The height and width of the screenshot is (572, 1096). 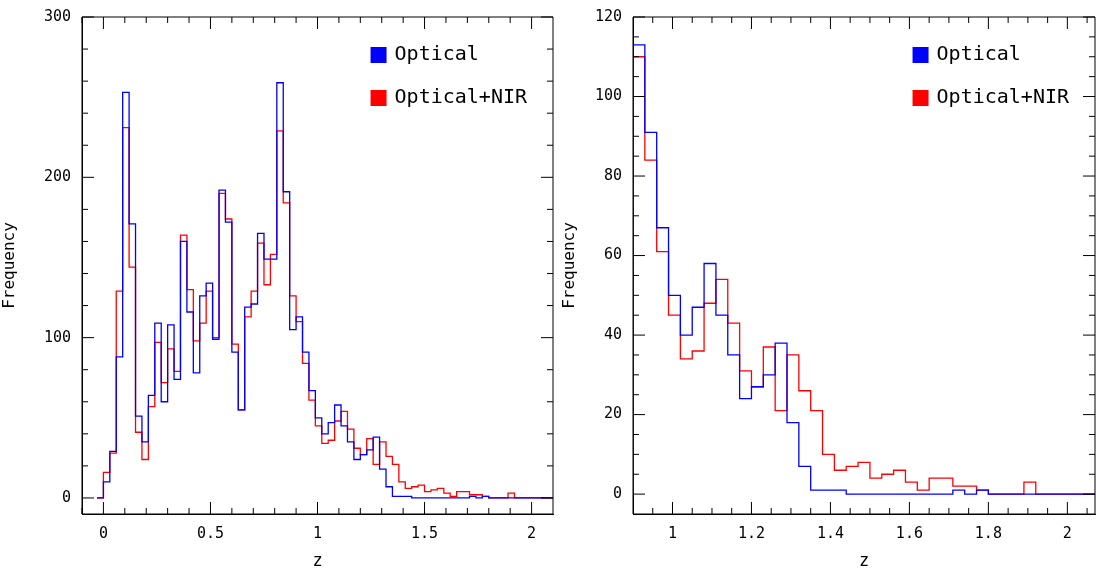 What do you see at coordinates (612, 333) in the screenshot?
I see `y-tick-label: 40` at bounding box center [612, 333].